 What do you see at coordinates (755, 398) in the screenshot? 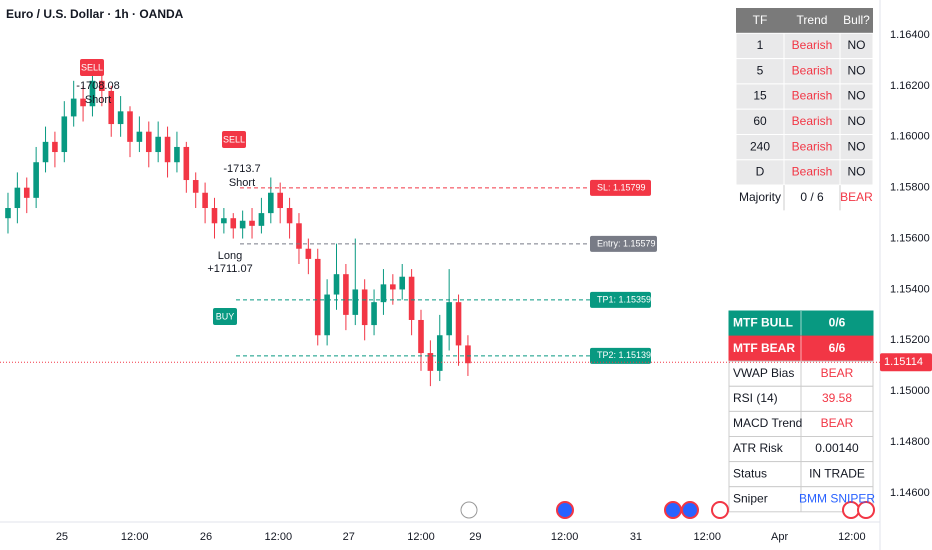
I see `status-label: RSI (14)` at bounding box center [755, 398].